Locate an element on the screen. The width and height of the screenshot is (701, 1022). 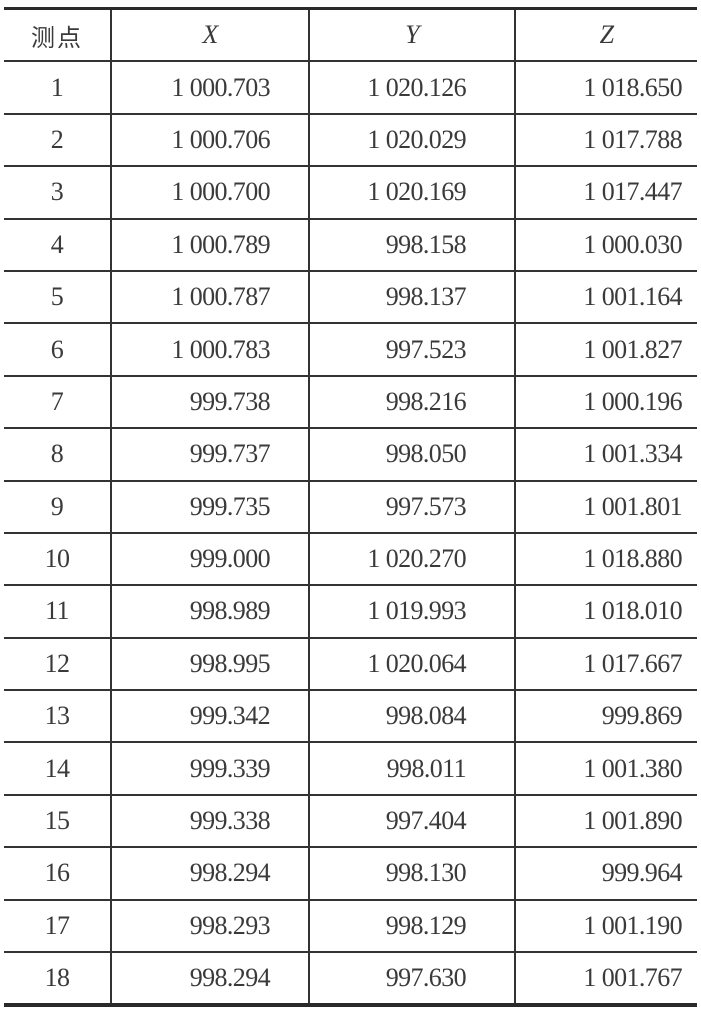
cell-z: 1 000.196 is located at coordinates (606, 401).